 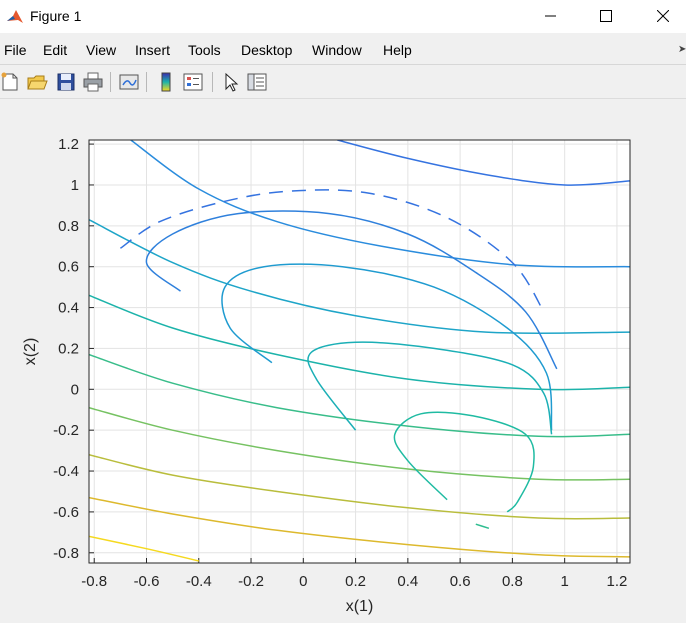 What do you see at coordinates (267, 50) in the screenshot?
I see `menu-desktop: Desktop` at bounding box center [267, 50].